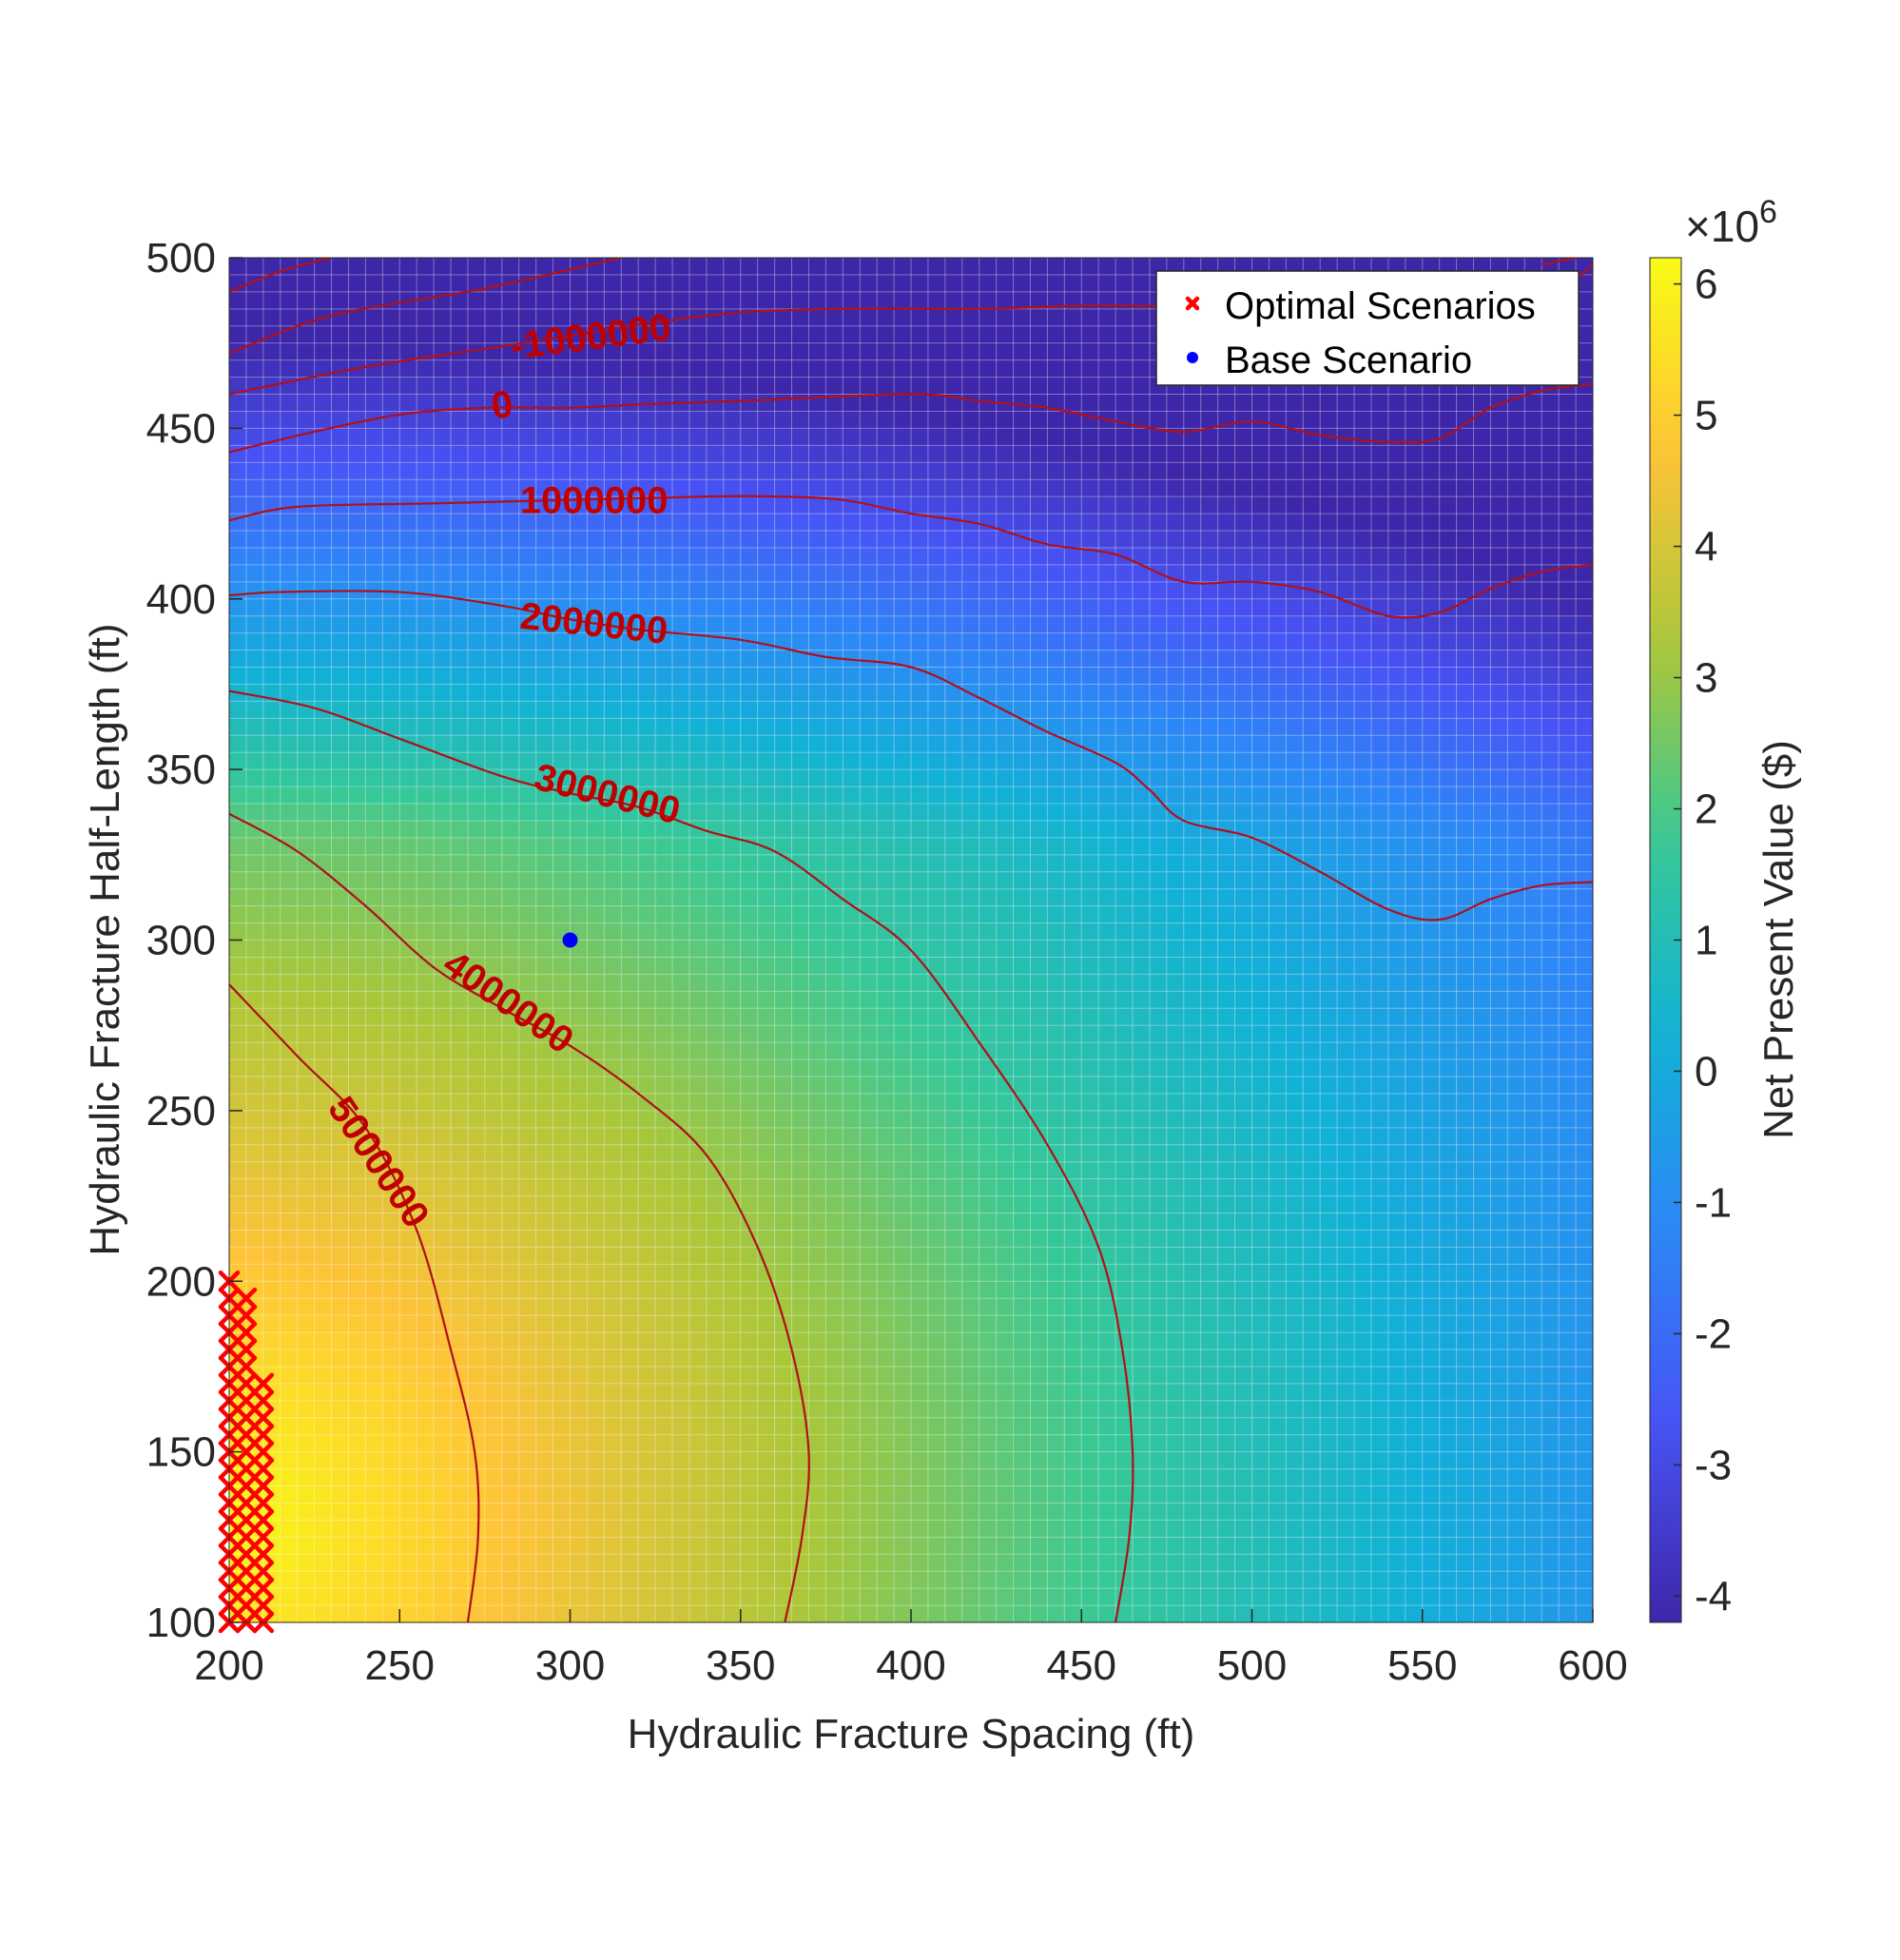 The height and width of the screenshot is (1960, 1900). What do you see at coordinates (1706, 285) in the screenshot?
I see `colorbar-tick-label: 6` at bounding box center [1706, 285].